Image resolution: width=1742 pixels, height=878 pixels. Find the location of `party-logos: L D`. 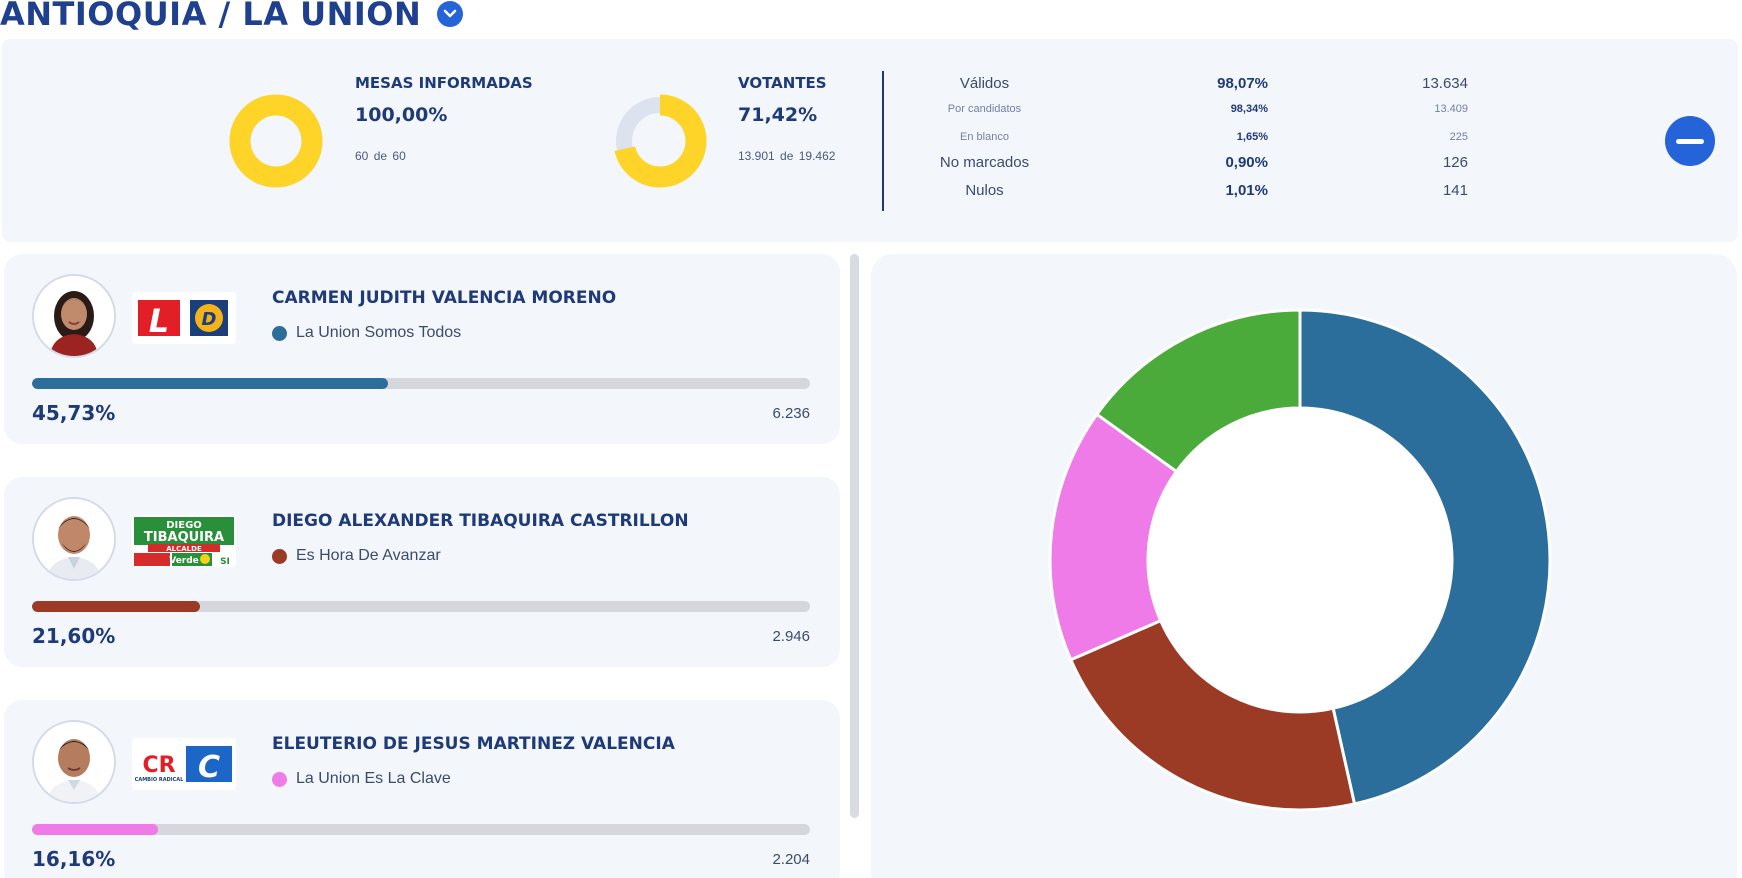

party-logos: L D is located at coordinates (184, 318).